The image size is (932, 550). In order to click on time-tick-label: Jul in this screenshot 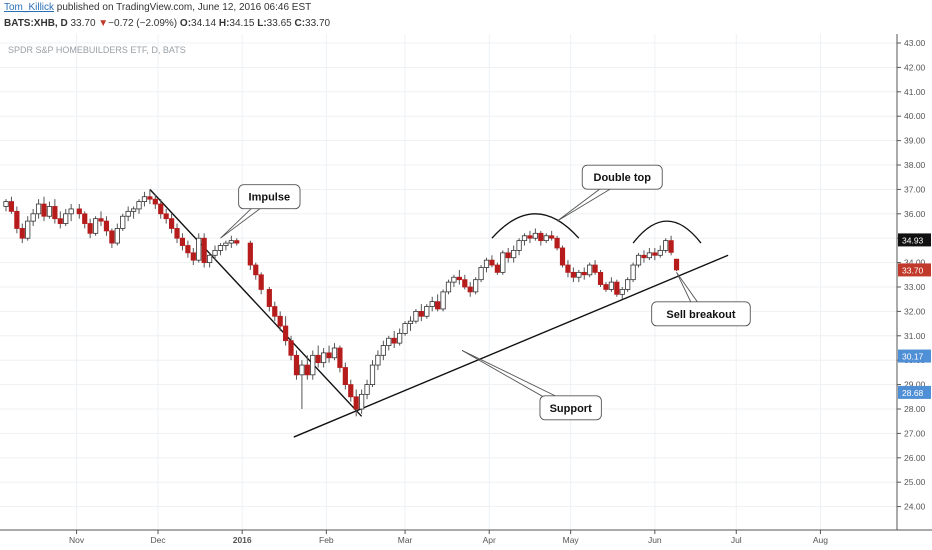, I will do `click(736, 540)`.